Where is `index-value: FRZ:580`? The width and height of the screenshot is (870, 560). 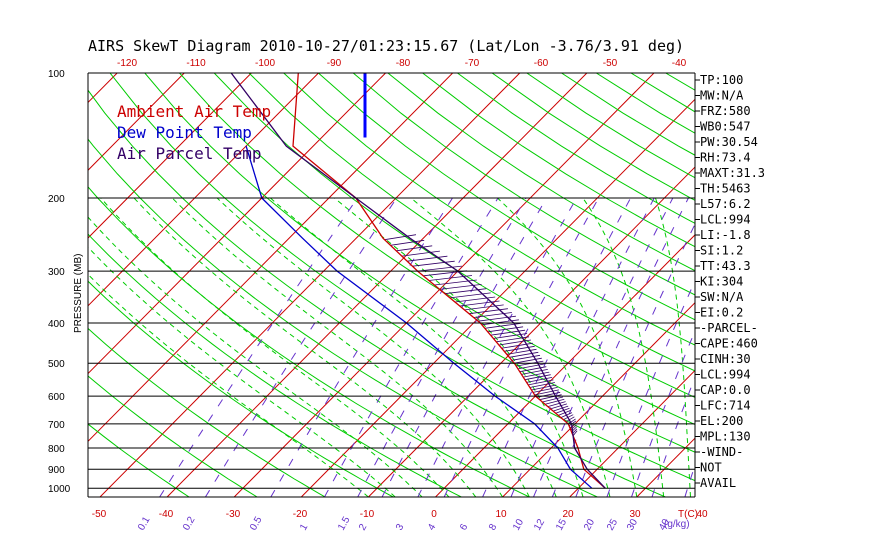
index-value: FRZ:580 is located at coordinates (725, 111).